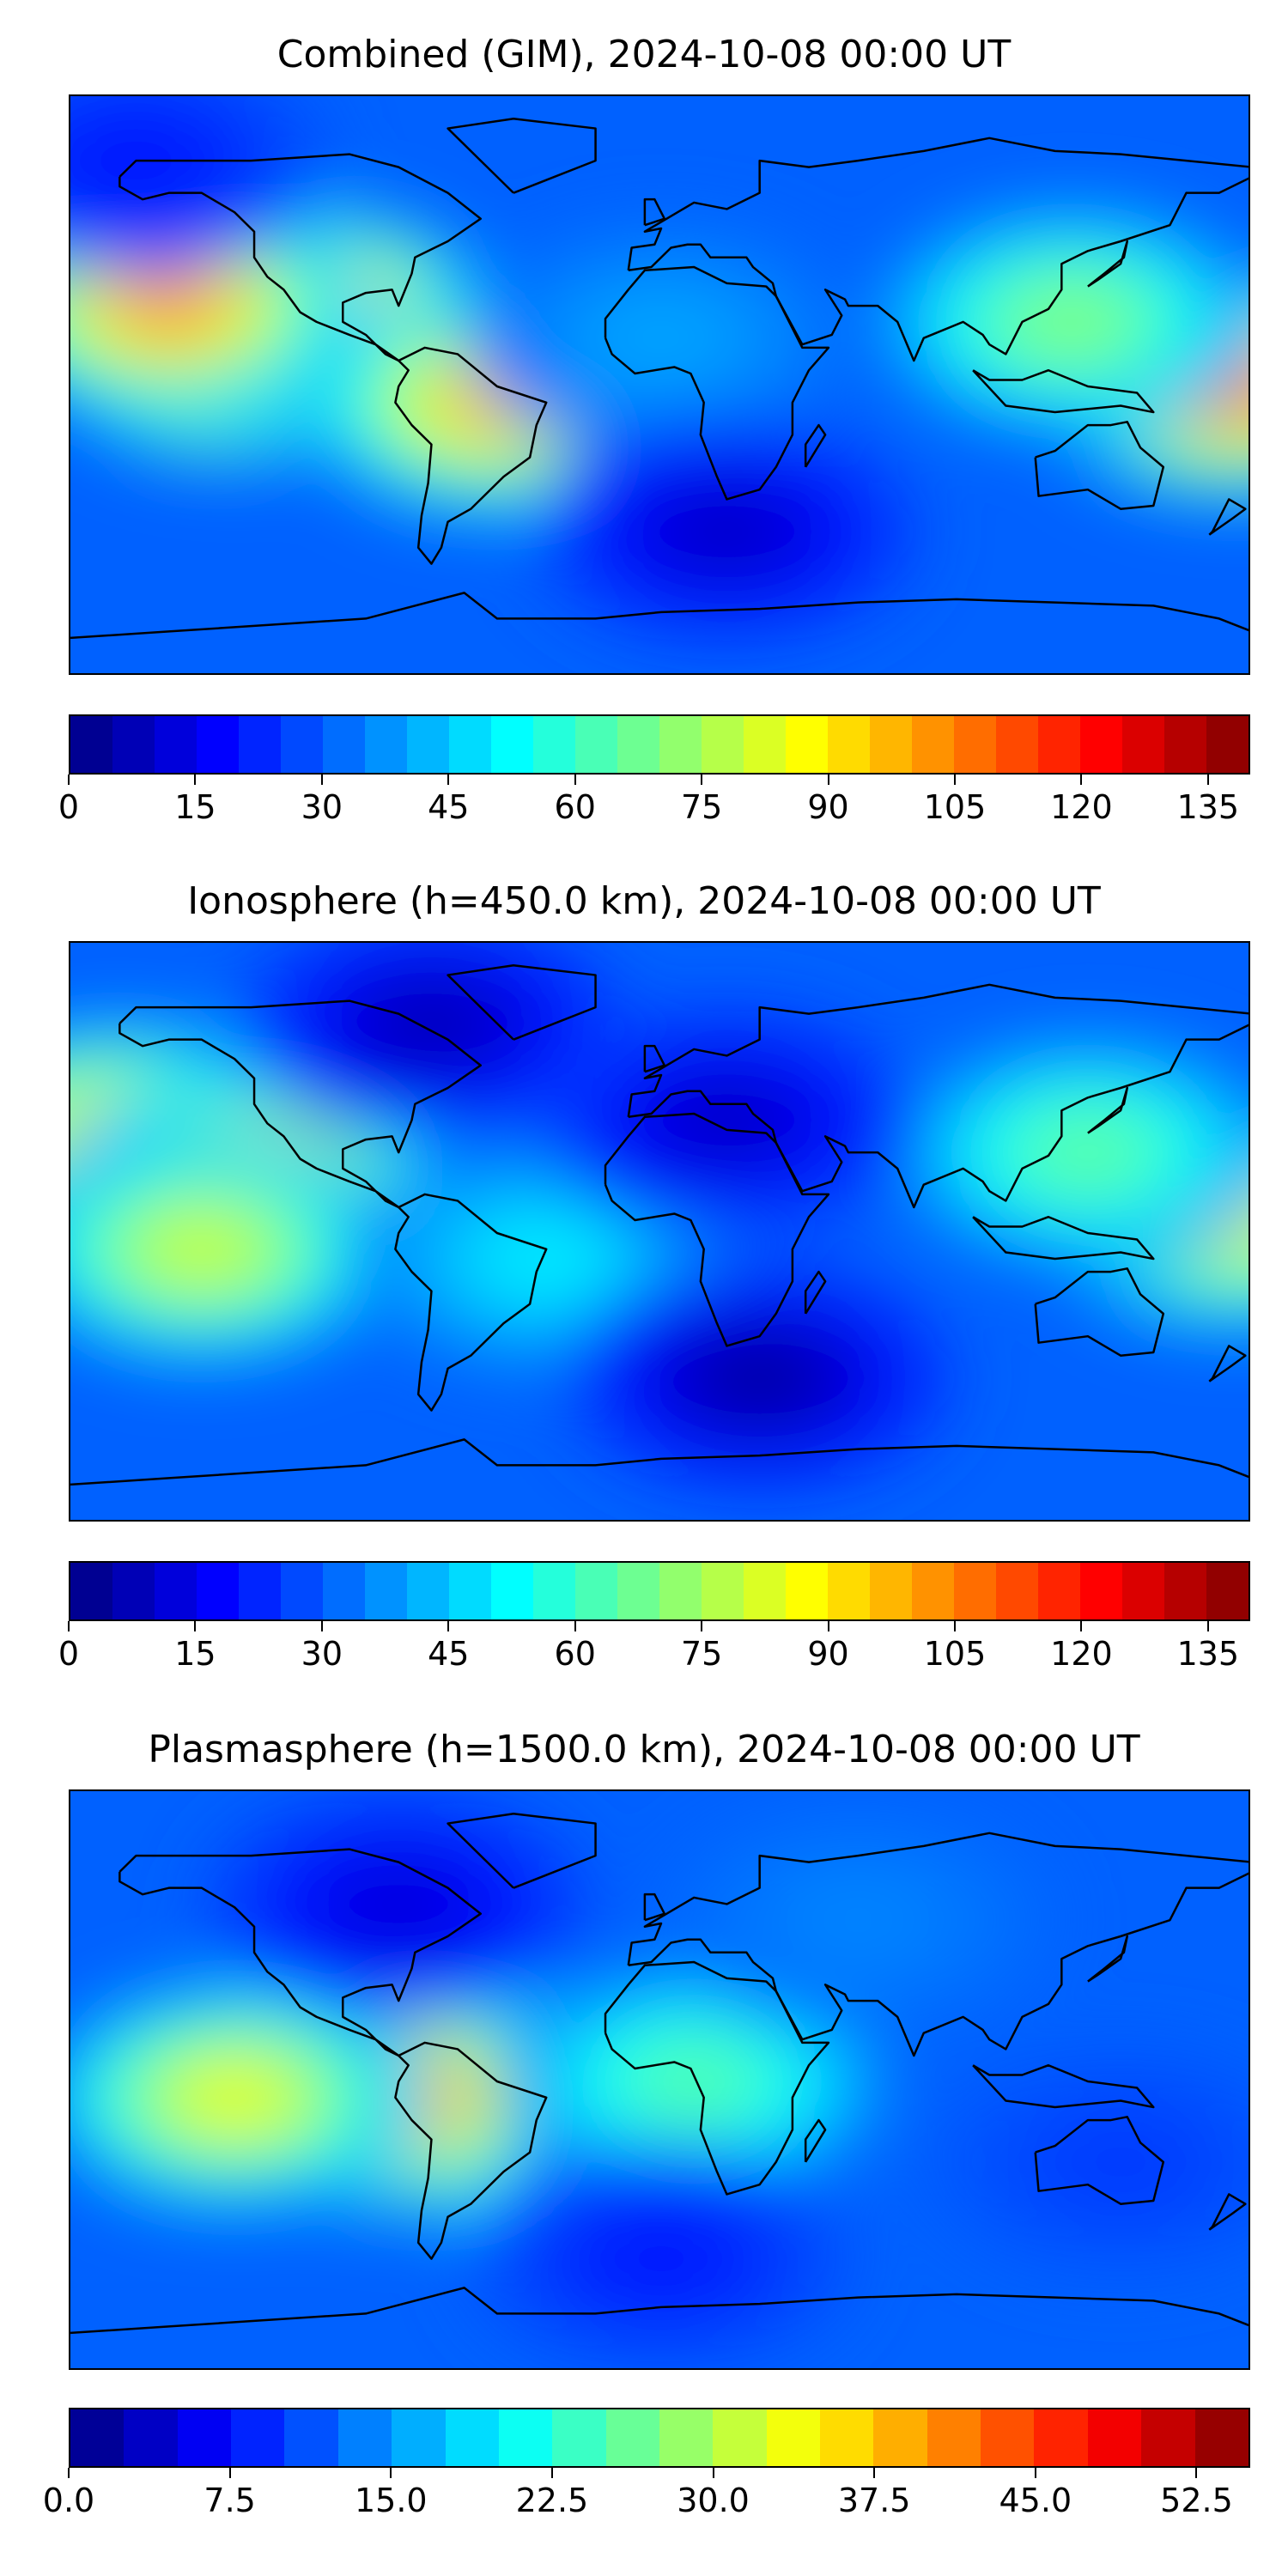 The image size is (1288, 2576). I want to click on colorbar-tick-label: 7.5, so click(230, 2500).